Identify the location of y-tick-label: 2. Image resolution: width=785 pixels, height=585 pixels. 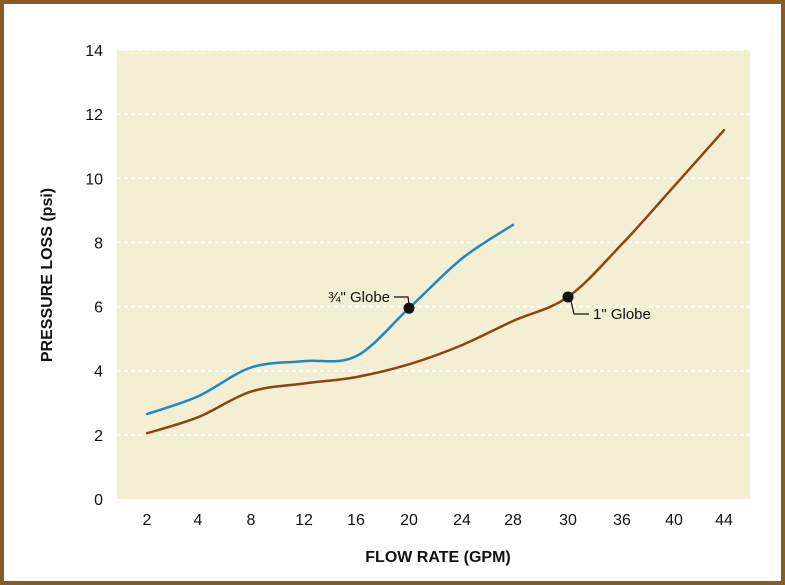
(98, 436).